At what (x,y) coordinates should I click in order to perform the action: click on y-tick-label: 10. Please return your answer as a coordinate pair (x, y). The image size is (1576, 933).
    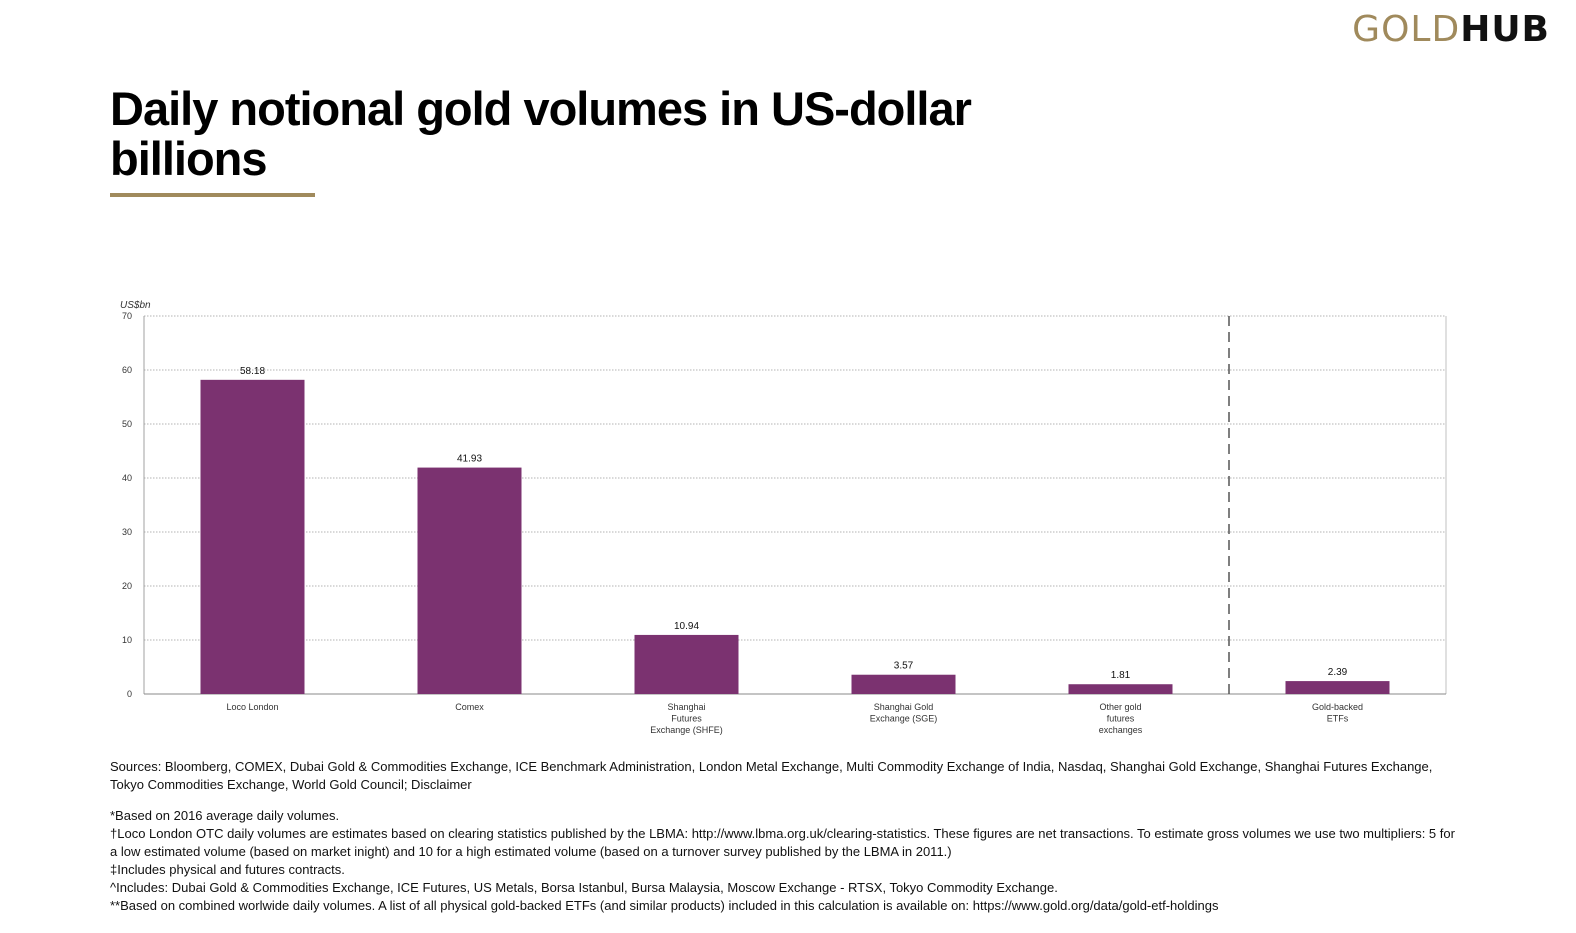
    Looking at the image, I should click on (127, 640).